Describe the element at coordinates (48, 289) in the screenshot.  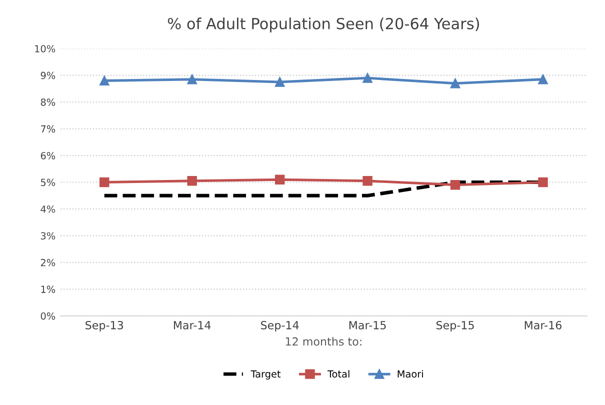
I see `y-tick-label: 1%` at that location.